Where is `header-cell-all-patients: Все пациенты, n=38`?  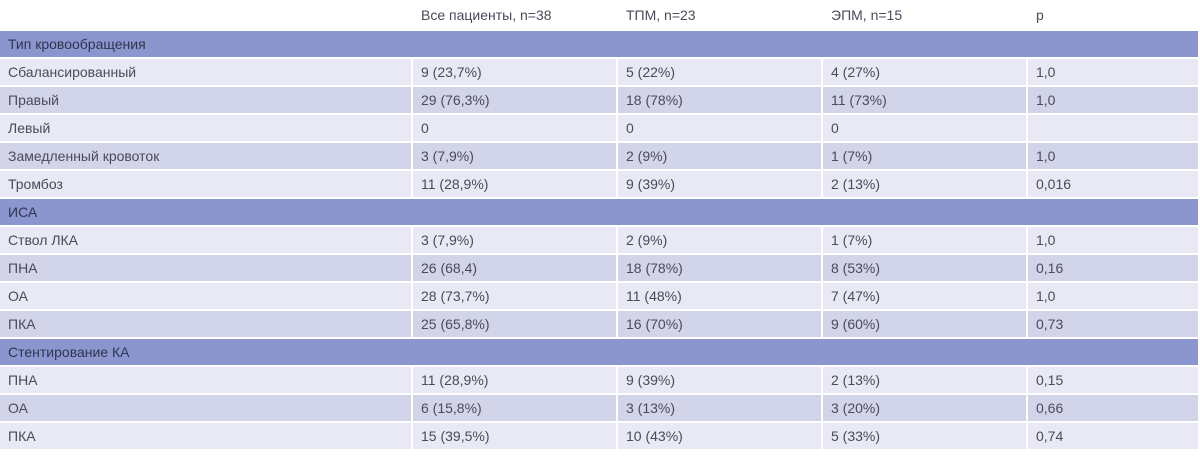
header-cell-all-patients: Все пациенты, n=38 is located at coordinates (515, 15).